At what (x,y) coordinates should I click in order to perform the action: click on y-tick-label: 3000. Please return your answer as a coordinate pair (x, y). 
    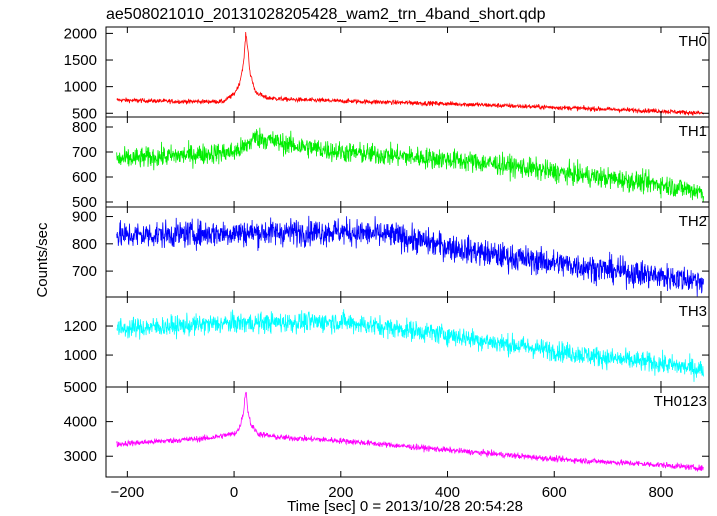
    Looking at the image, I should click on (80, 456).